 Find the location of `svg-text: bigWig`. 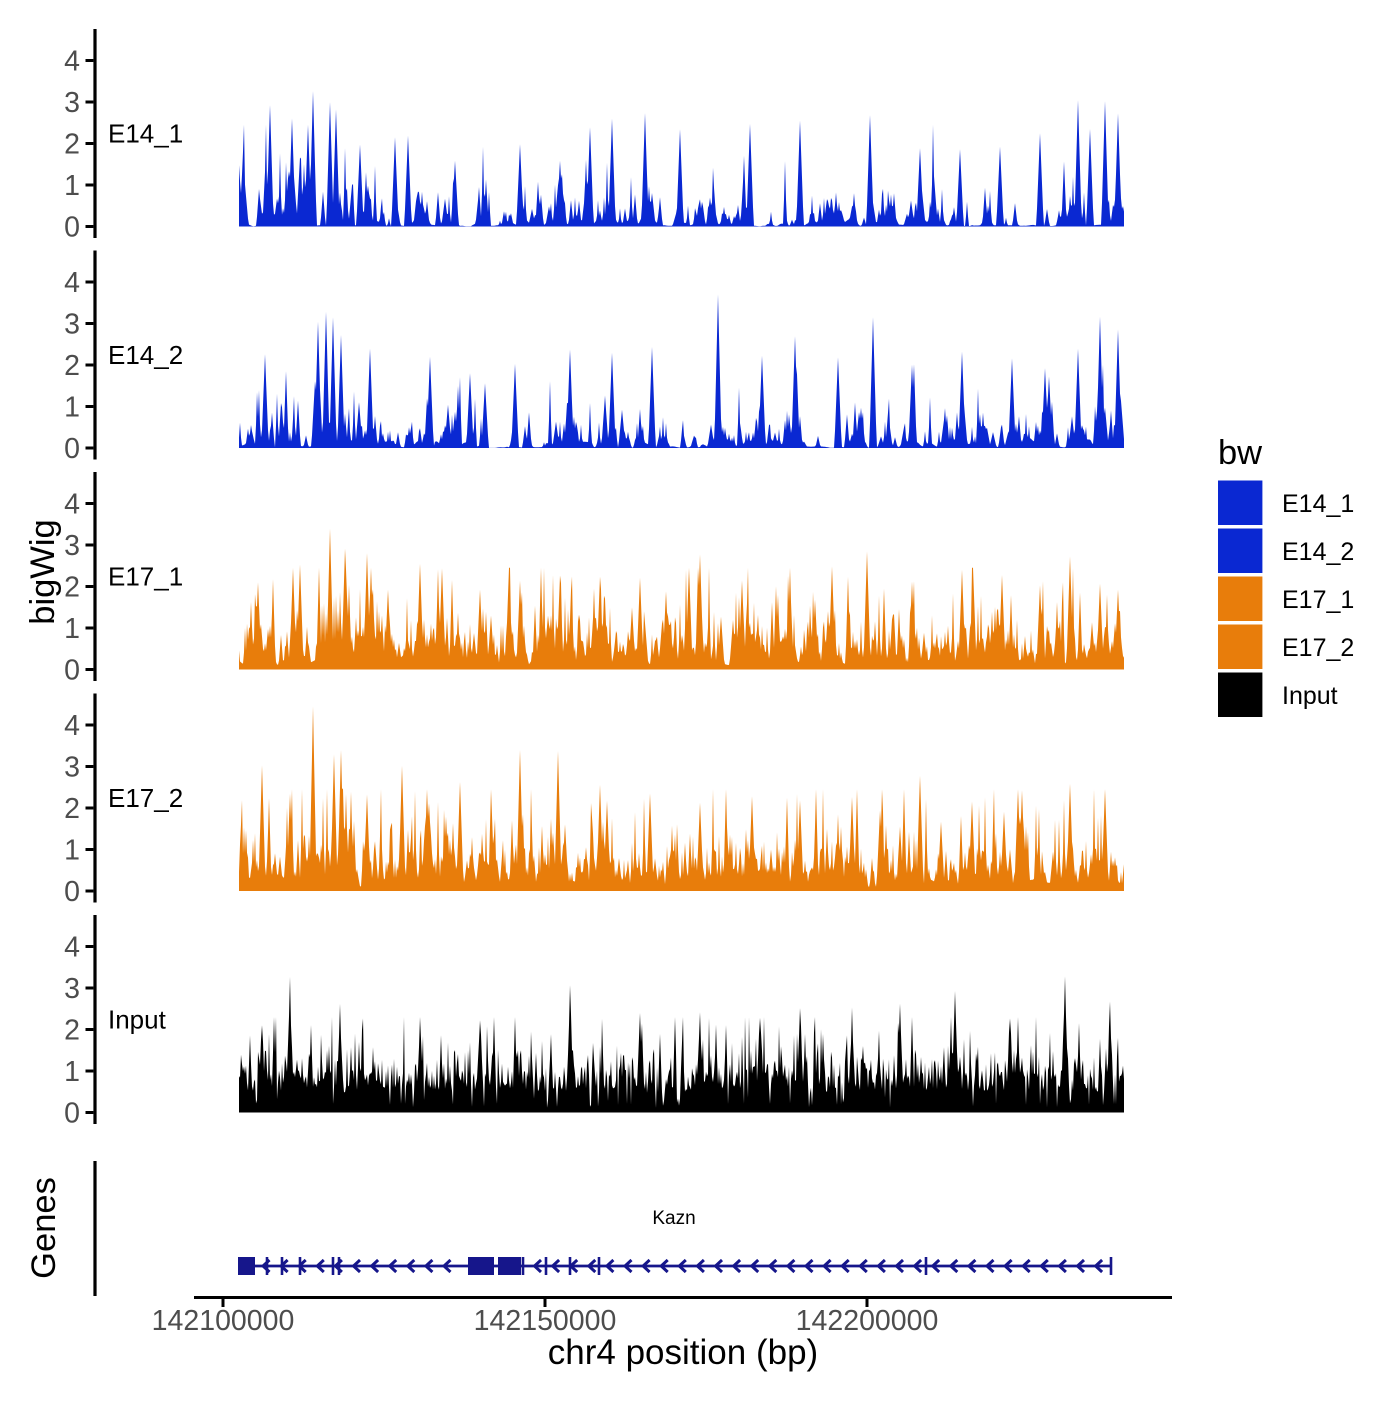

svg-text: bigWig is located at coordinates (43, 571).